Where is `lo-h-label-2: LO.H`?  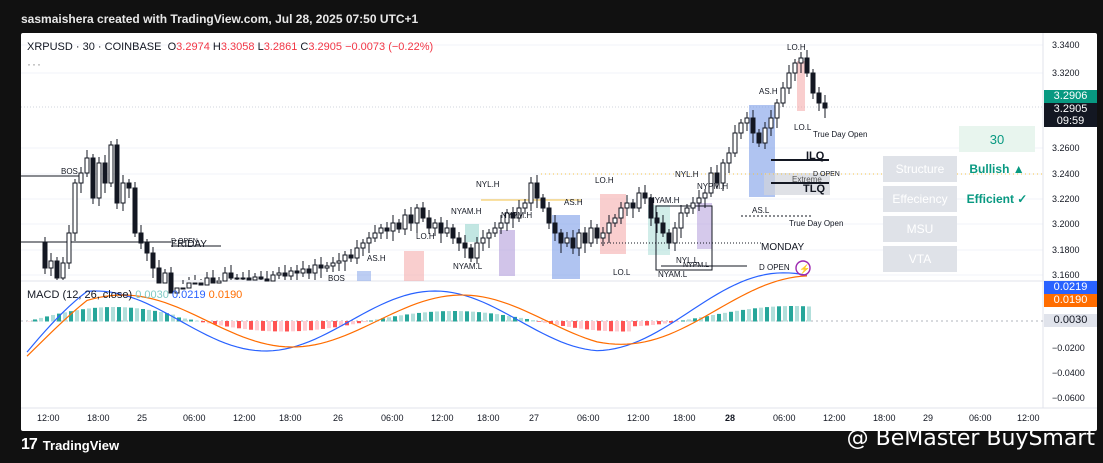 lo-h-label-2: LO.H is located at coordinates (604, 180).